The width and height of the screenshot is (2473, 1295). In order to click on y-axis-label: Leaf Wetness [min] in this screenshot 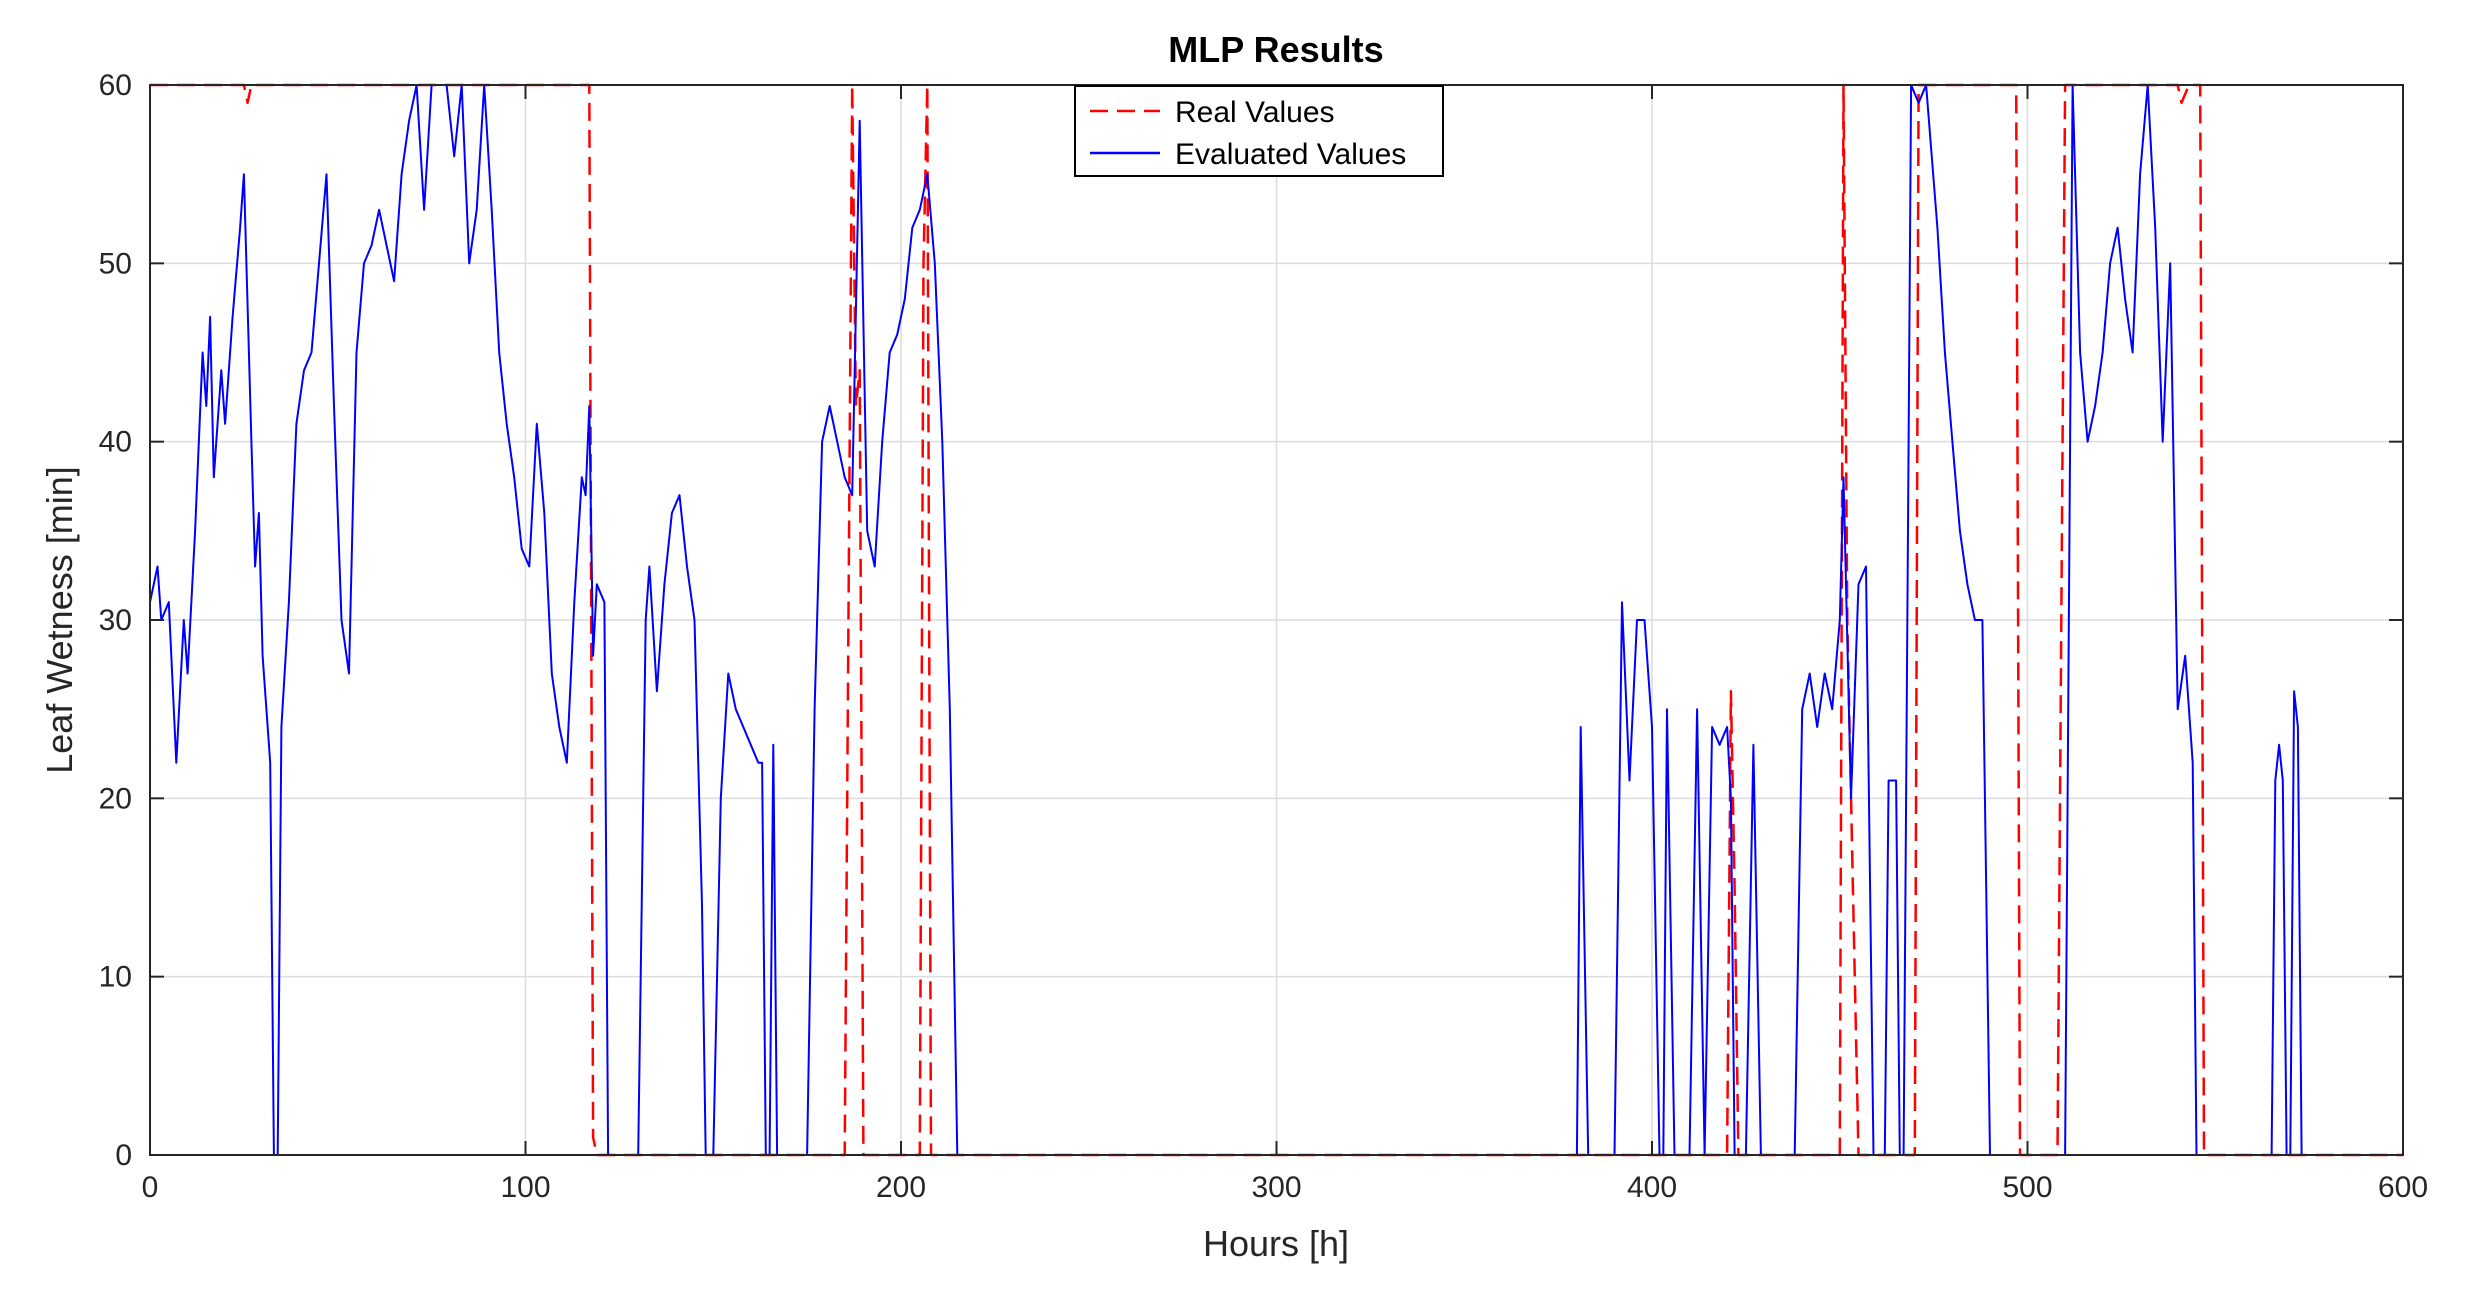, I will do `click(59, 619)`.